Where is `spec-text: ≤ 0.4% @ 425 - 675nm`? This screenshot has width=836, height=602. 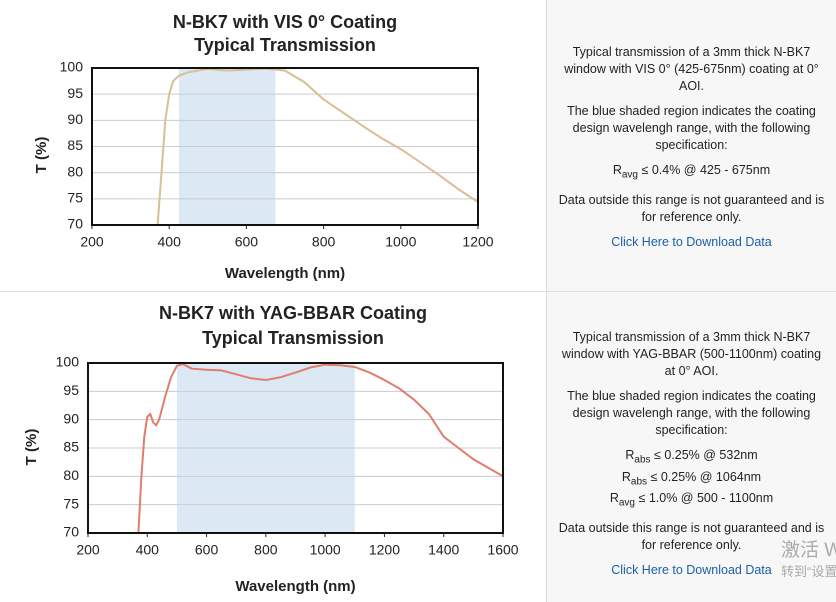 spec-text: ≤ 0.4% @ 425 - 675nm is located at coordinates (706, 170).